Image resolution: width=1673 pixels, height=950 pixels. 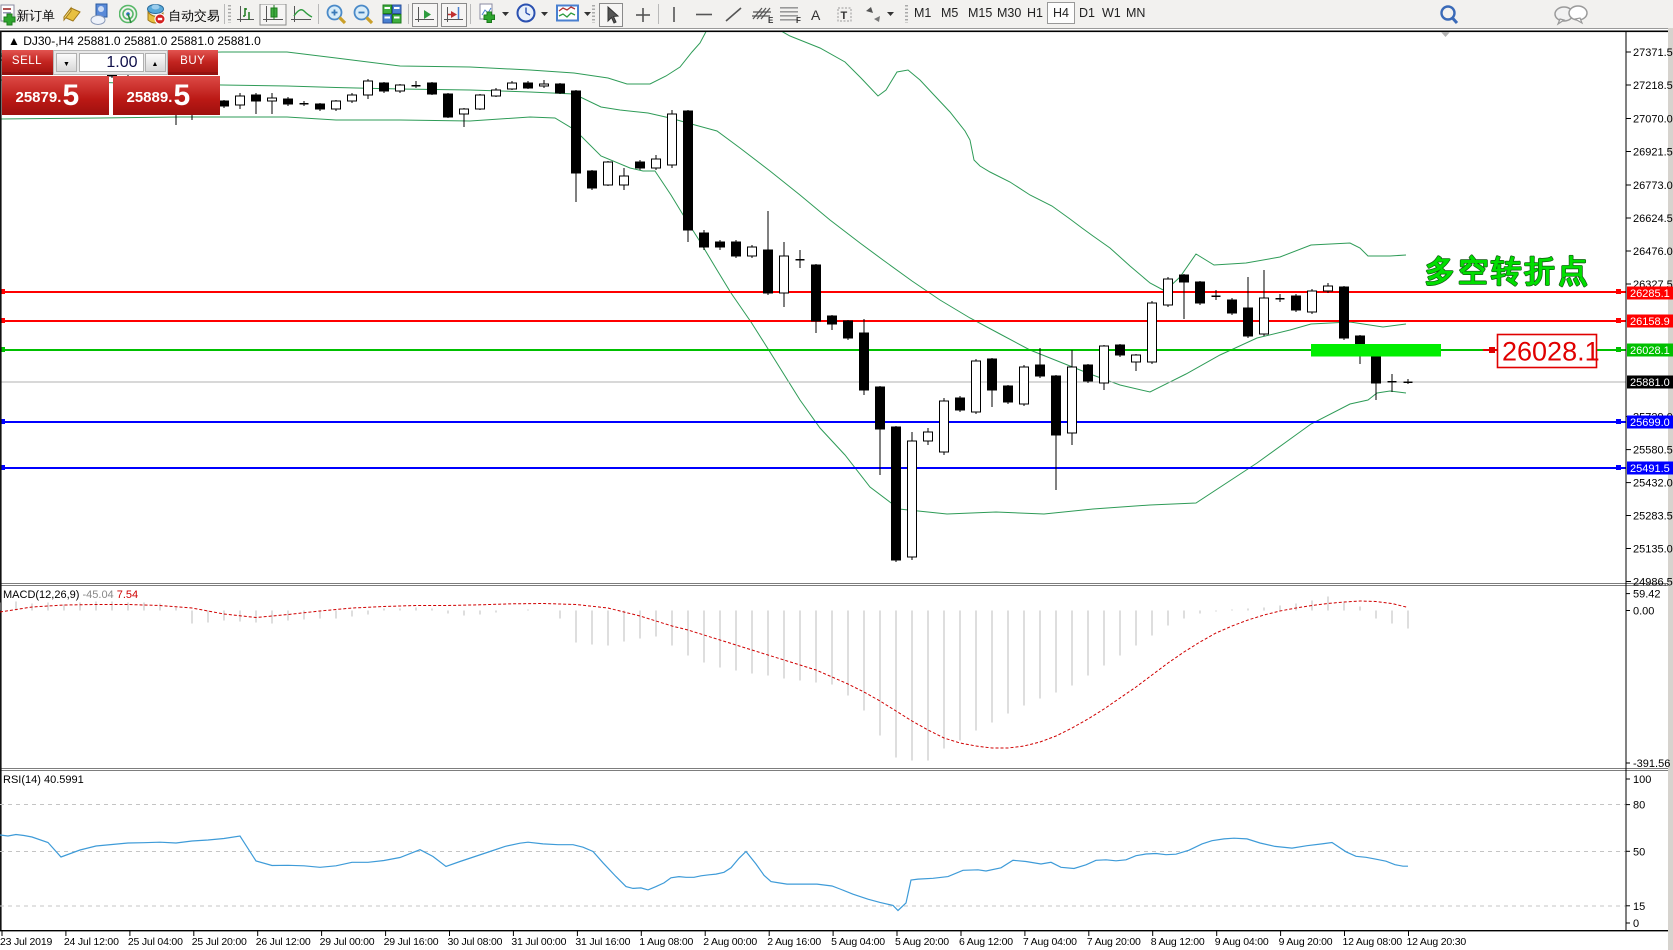 I want to click on svg-text: 100, so click(x=1642, y=780).